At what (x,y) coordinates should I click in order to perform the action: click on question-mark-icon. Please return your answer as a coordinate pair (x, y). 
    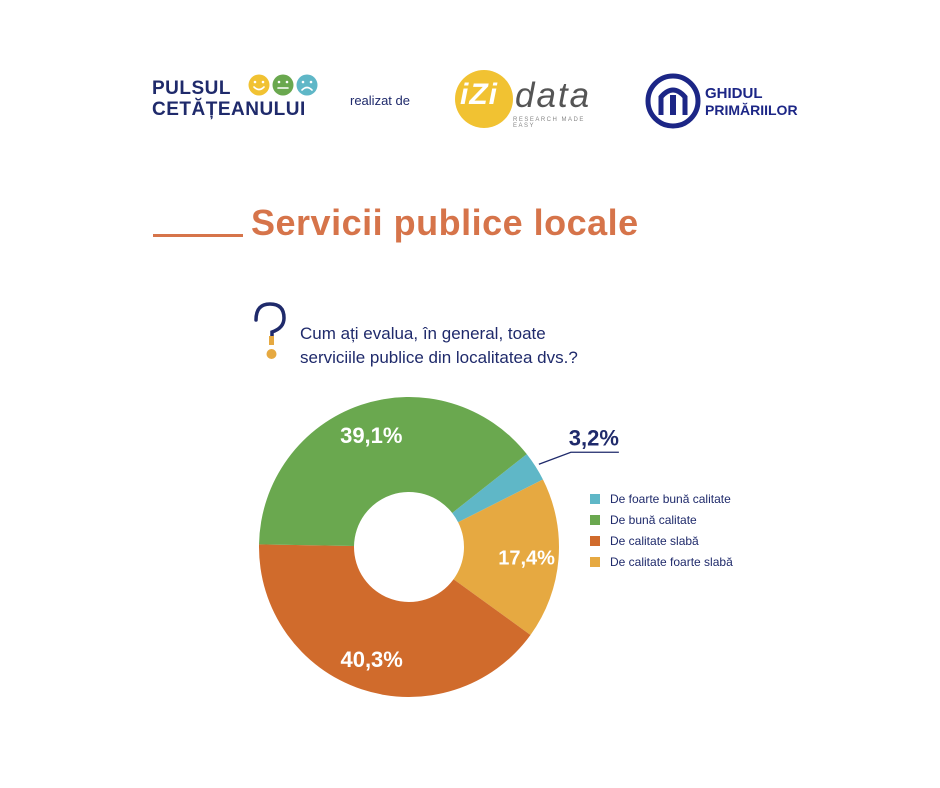
    Looking at the image, I should click on (270, 330).